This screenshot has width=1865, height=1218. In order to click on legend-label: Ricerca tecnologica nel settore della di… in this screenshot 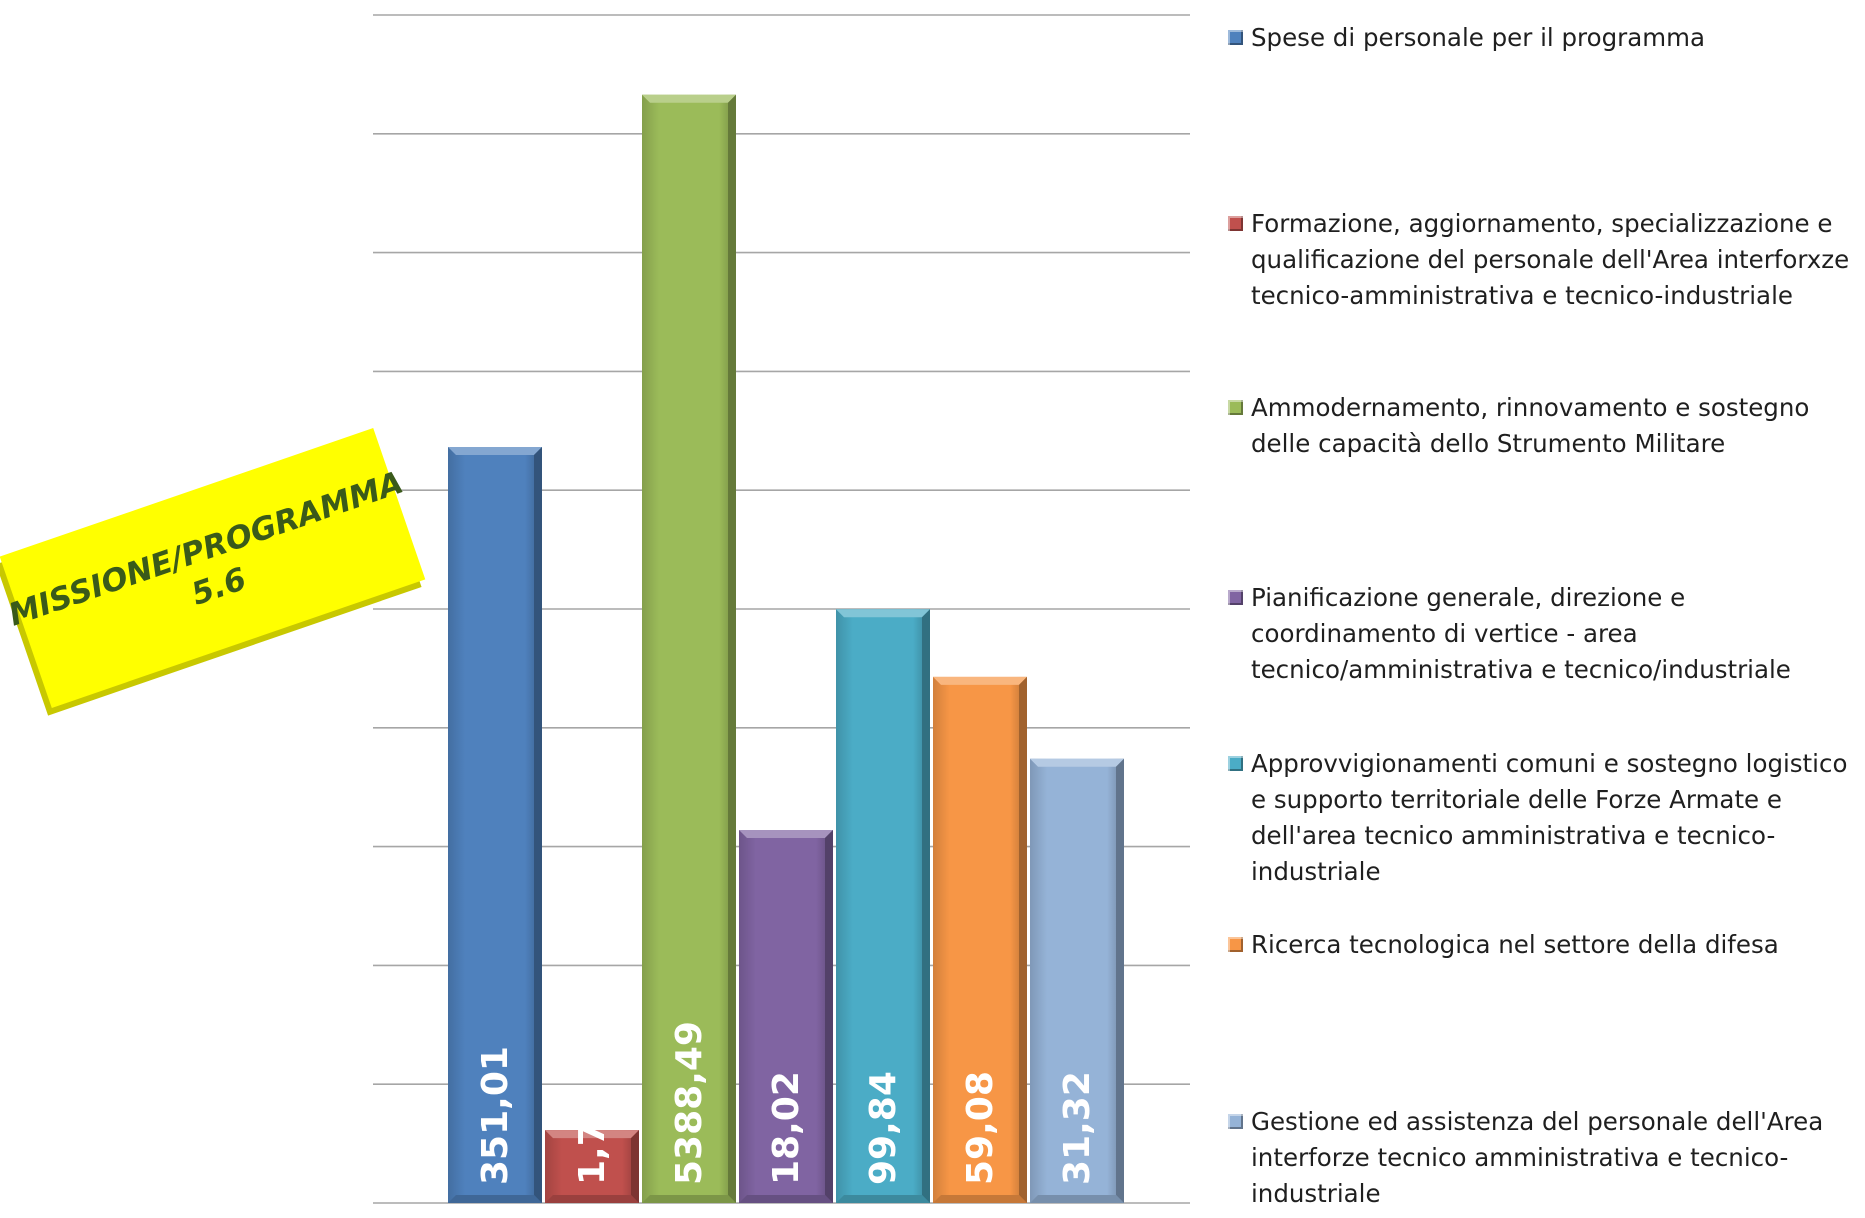, I will do `click(1556, 945)`.